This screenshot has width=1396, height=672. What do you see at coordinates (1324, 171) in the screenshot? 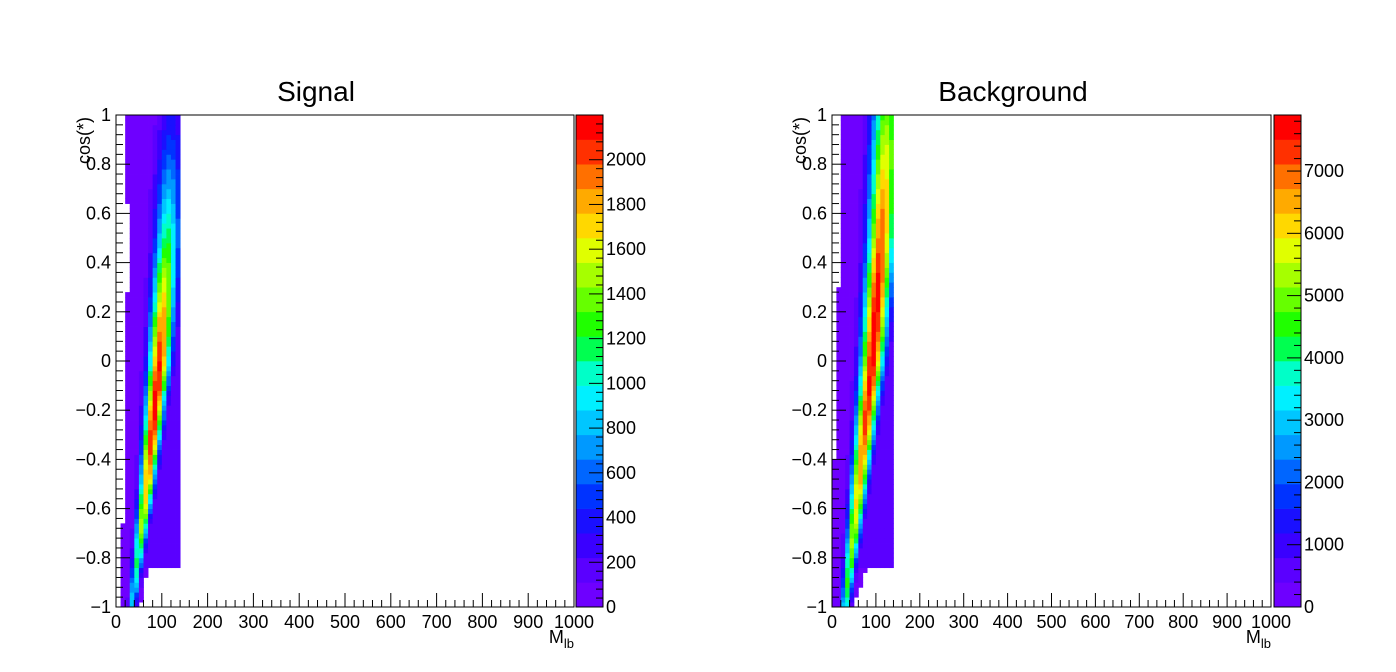
I see `z-tick-label: 7000` at bounding box center [1324, 171].